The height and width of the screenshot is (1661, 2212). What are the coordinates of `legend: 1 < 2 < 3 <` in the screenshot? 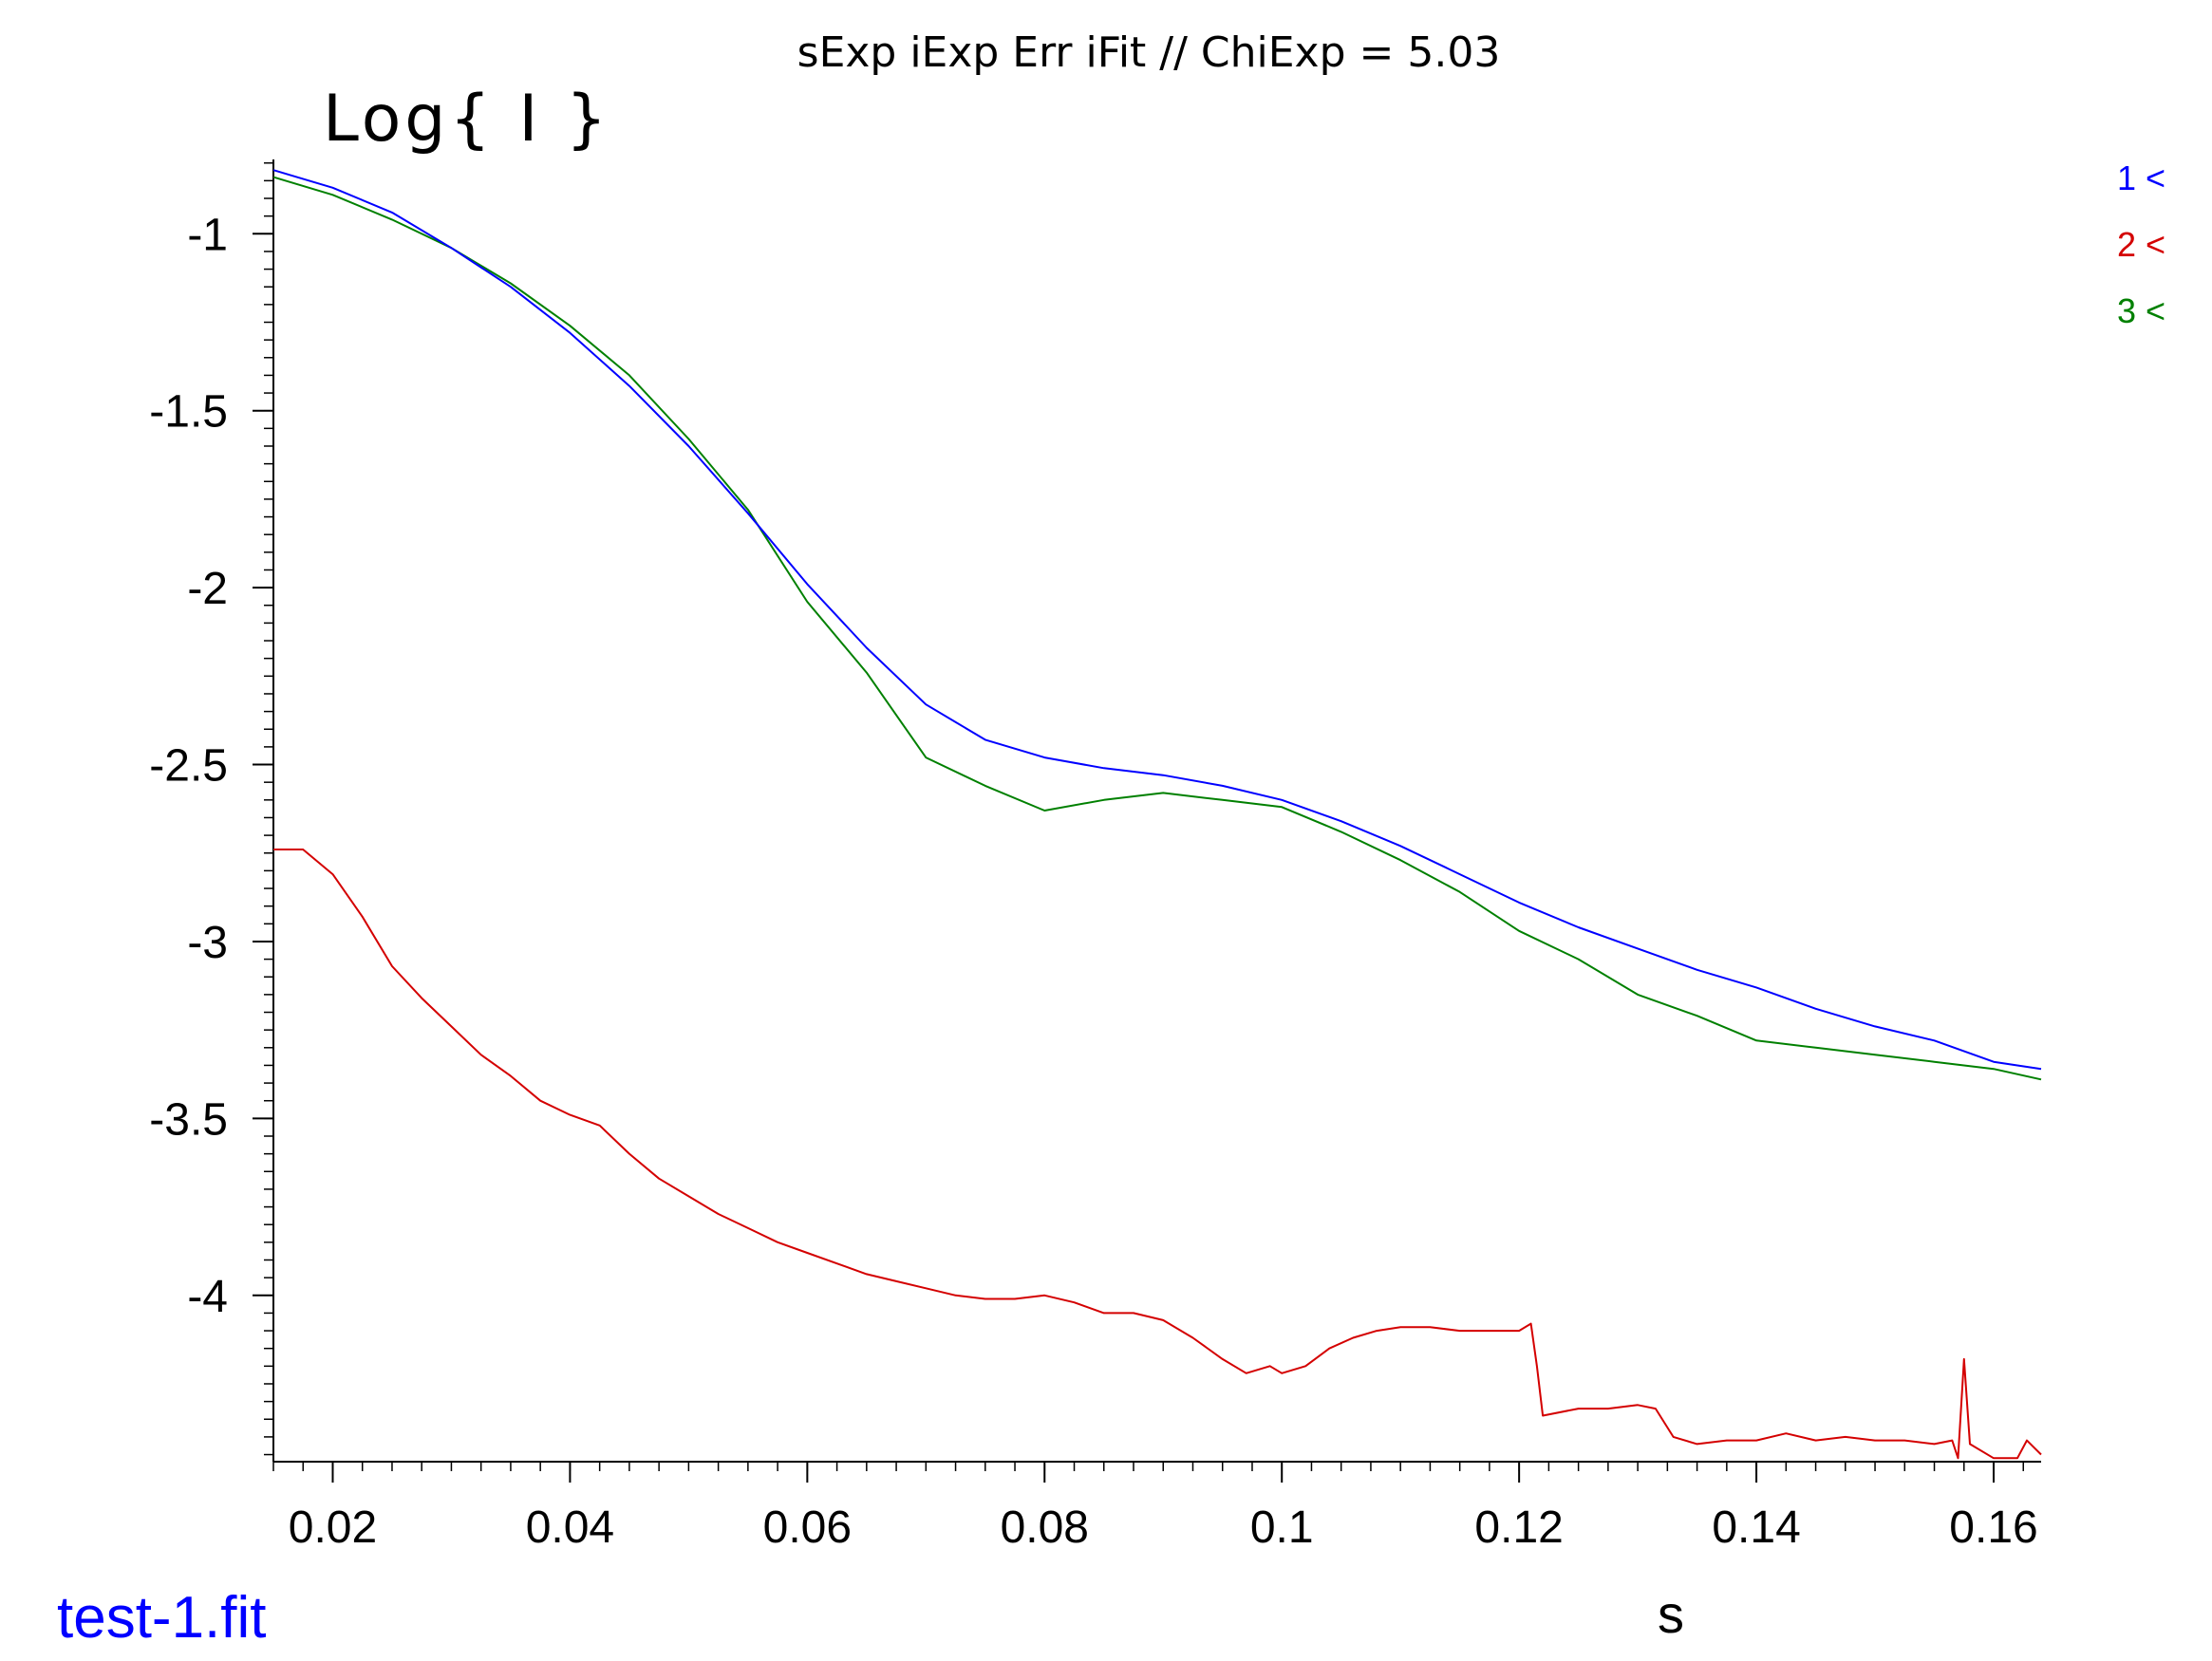 It's located at (2141, 244).